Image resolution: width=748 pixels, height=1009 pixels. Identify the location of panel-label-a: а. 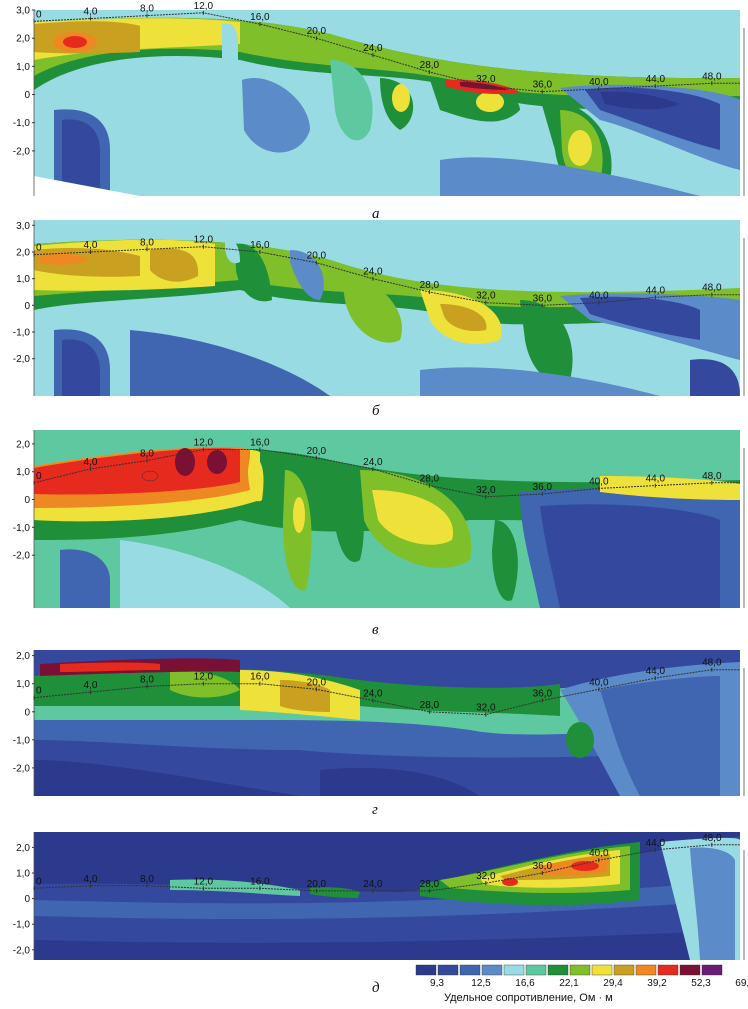
(376, 214).